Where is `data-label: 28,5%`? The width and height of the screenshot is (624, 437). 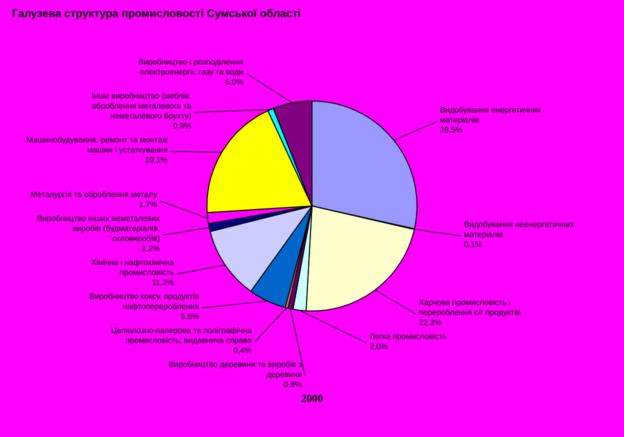 data-label: 28,5% is located at coordinates (451, 130).